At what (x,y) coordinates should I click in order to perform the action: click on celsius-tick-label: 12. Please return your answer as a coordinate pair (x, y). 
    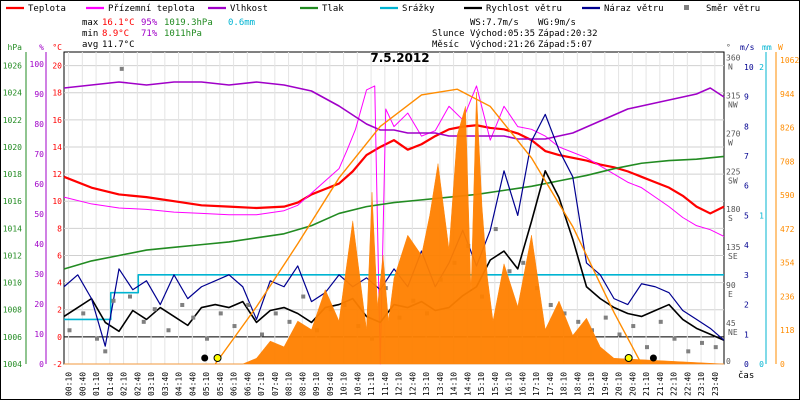
    Looking at the image, I should click on (57, 174).